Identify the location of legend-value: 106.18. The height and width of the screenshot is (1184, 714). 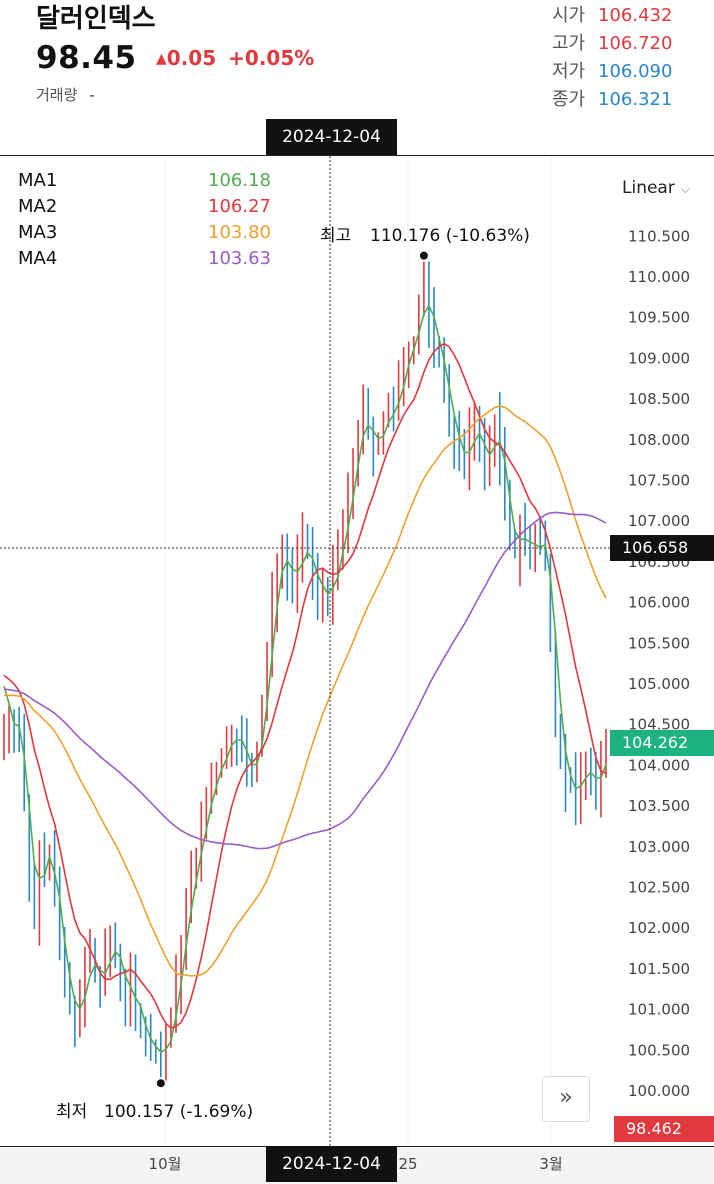
(239, 180).